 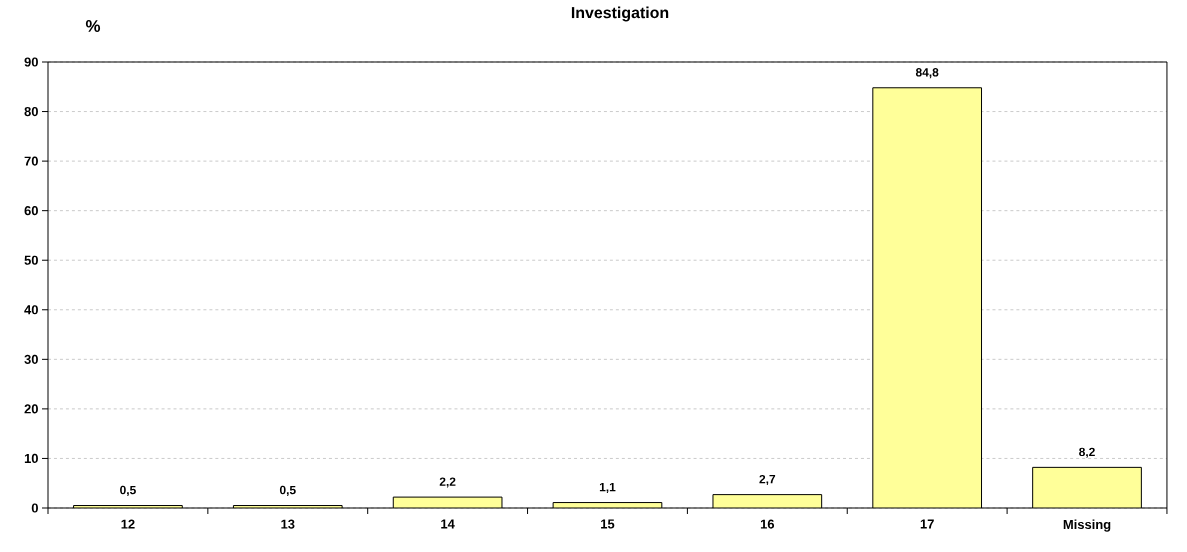 What do you see at coordinates (31, 409) in the screenshot?
I see `y-tick-label: 20` at bounding box center [31, 409].